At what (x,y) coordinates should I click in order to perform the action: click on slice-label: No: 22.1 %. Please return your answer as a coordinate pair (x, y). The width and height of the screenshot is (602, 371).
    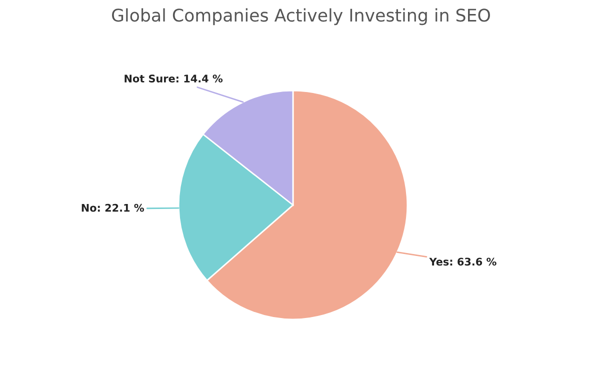
    Looking at the image, I should click on (113, 208).